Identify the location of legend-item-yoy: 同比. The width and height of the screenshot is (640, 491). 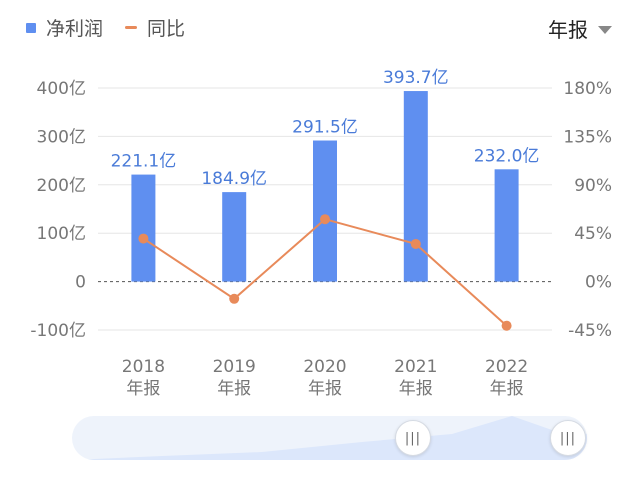
(155, 27).